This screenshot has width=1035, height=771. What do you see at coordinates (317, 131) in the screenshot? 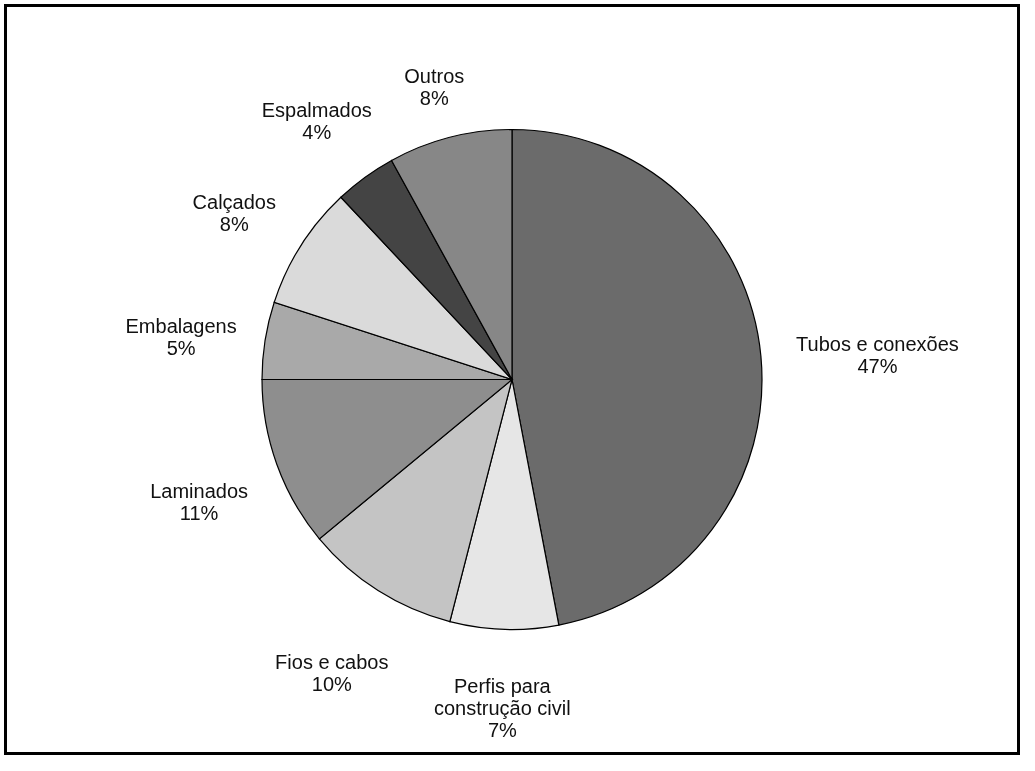
I see `data-label: 4%` at bounding box center [317, 131].